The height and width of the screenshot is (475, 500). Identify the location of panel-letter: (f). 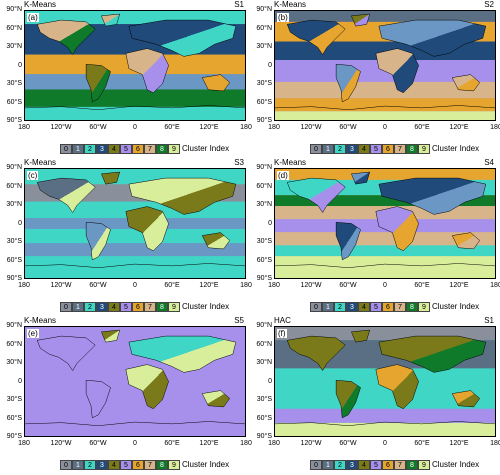
(282, 333).